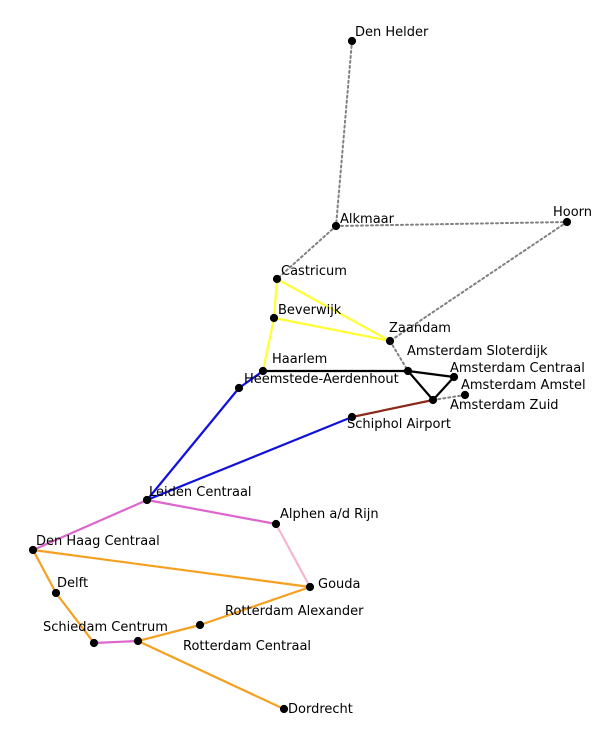 This screenshot has width=600, height=750. Describe the element at coordinates (314, 271) in the screenshot. I see `station-label-castricum: Castricum` at that location.